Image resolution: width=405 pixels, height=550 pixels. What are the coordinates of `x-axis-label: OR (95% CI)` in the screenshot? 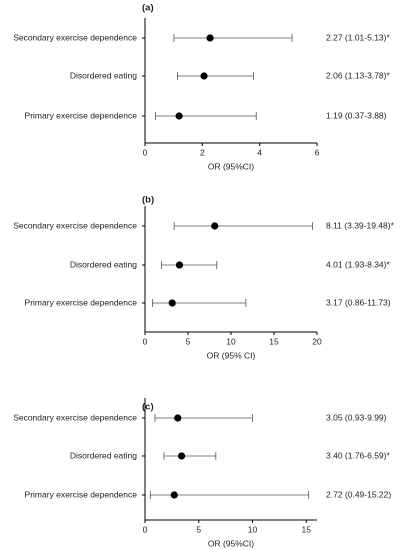 It's located at (231, 355).